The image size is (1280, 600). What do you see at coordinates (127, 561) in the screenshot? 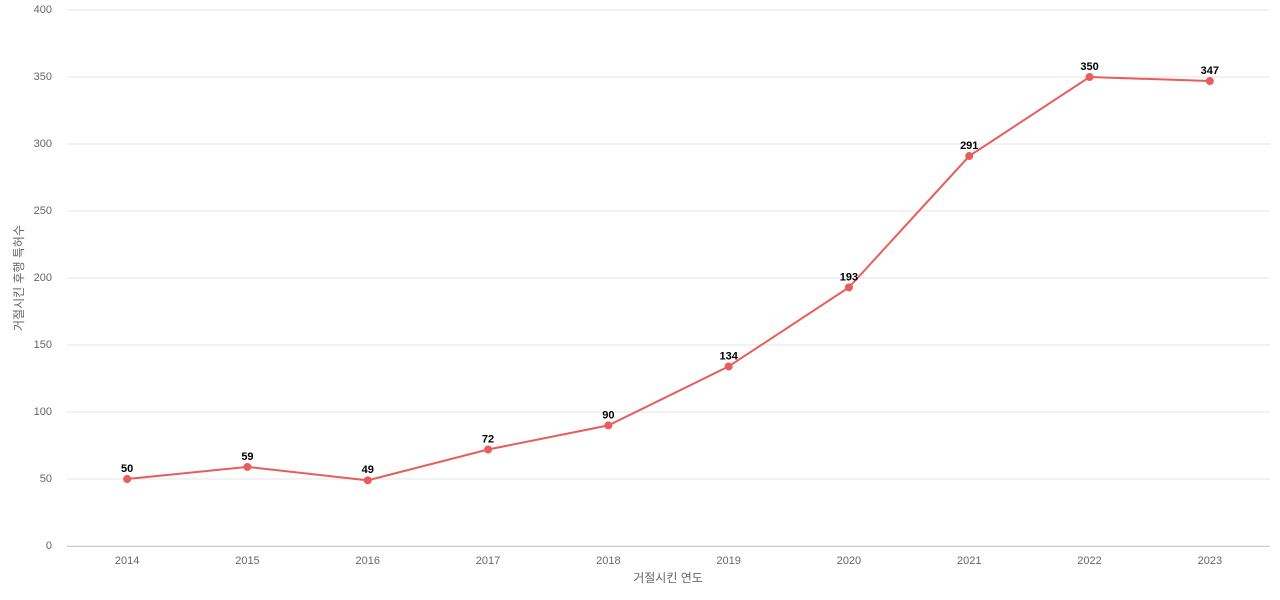
I see `x-tick-label: 2014` at bounding box center [127, 561].